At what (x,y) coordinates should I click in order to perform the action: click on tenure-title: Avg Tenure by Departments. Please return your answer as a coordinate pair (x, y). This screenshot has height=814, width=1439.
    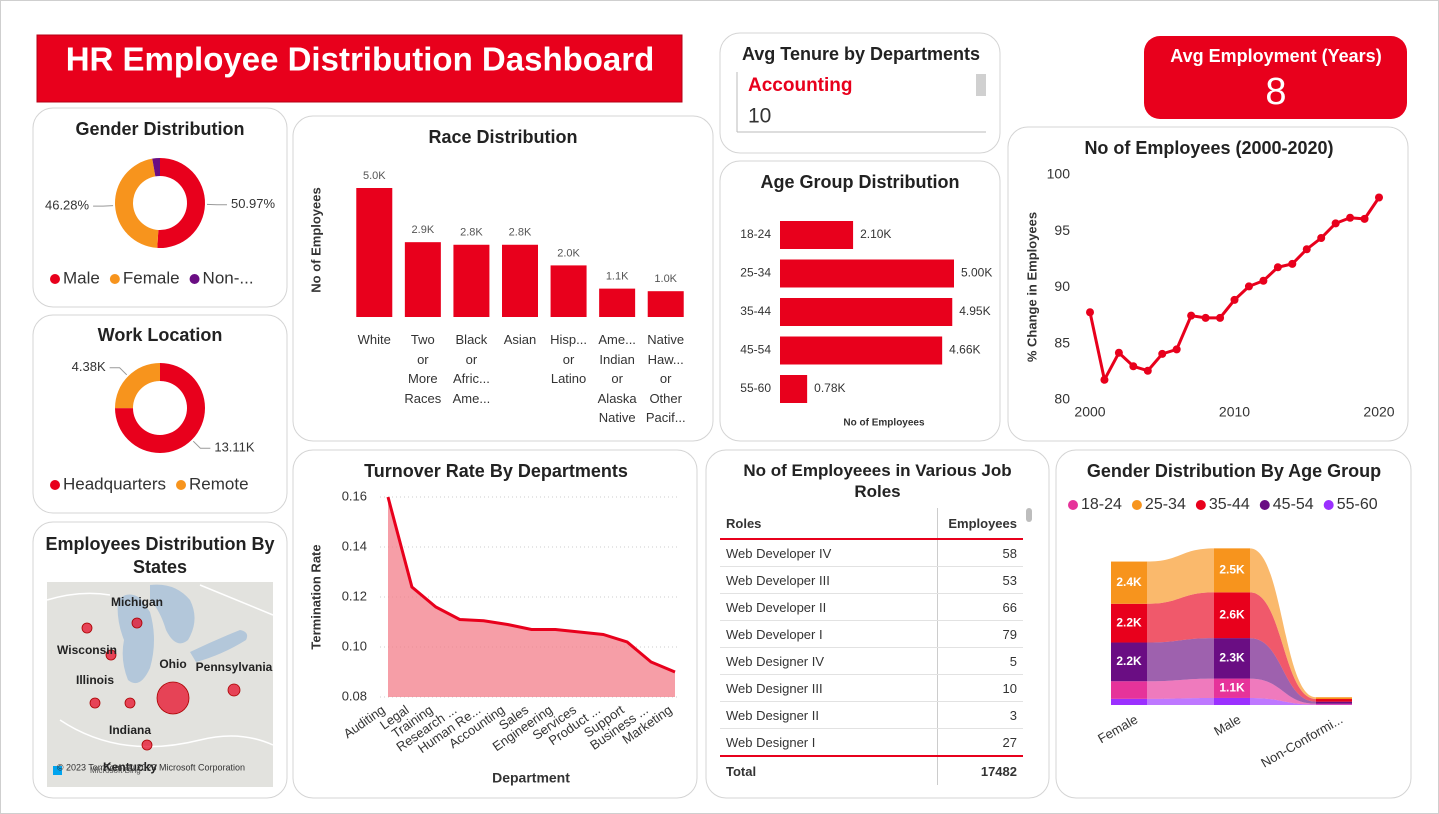
    Looking at the image, I should click on (861, 54).